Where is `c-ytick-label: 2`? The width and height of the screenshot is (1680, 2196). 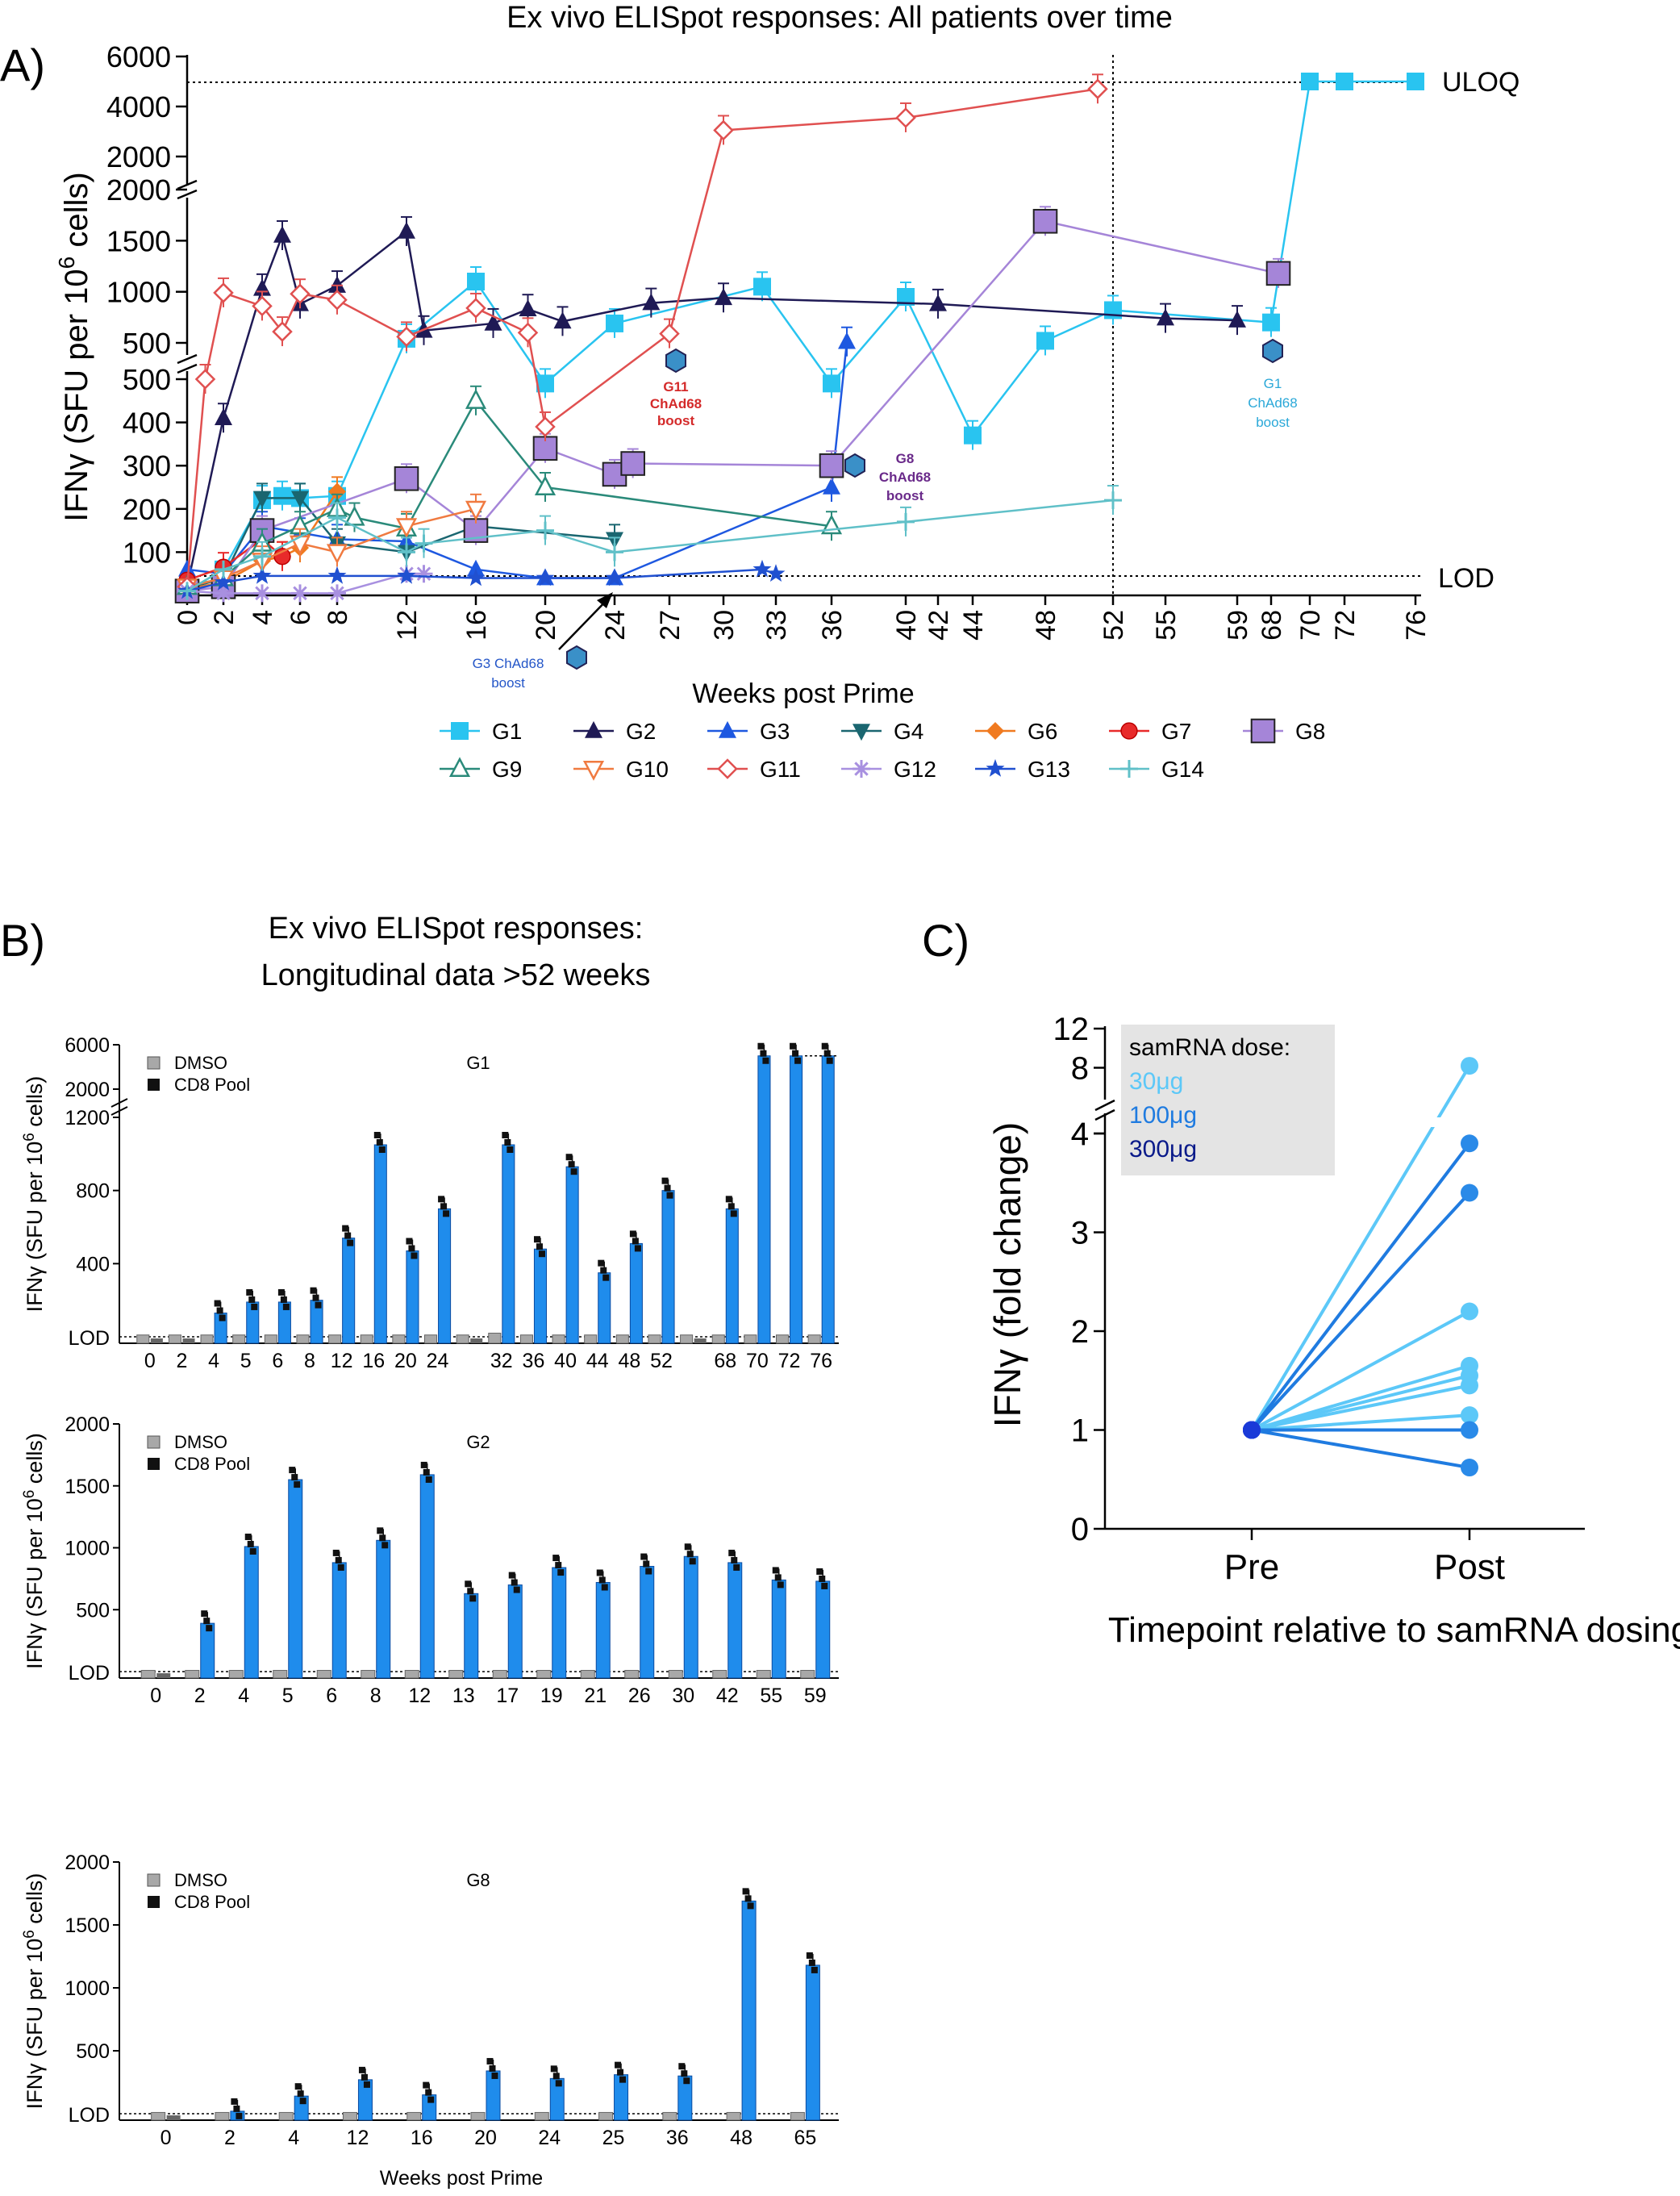 c-ytick-label: 2 is located at coordinates (1080, 1332).